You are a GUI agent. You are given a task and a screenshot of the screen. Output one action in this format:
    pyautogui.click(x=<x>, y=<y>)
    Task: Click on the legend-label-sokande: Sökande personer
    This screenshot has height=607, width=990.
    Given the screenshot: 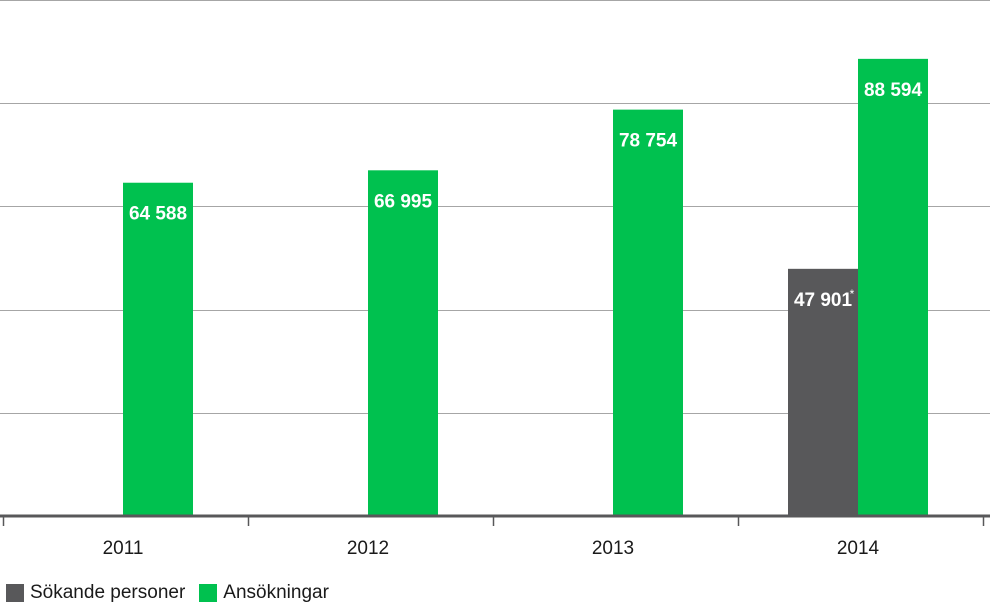 What is the action you would take?
    pyautogui.click(x=108, y=592)
    